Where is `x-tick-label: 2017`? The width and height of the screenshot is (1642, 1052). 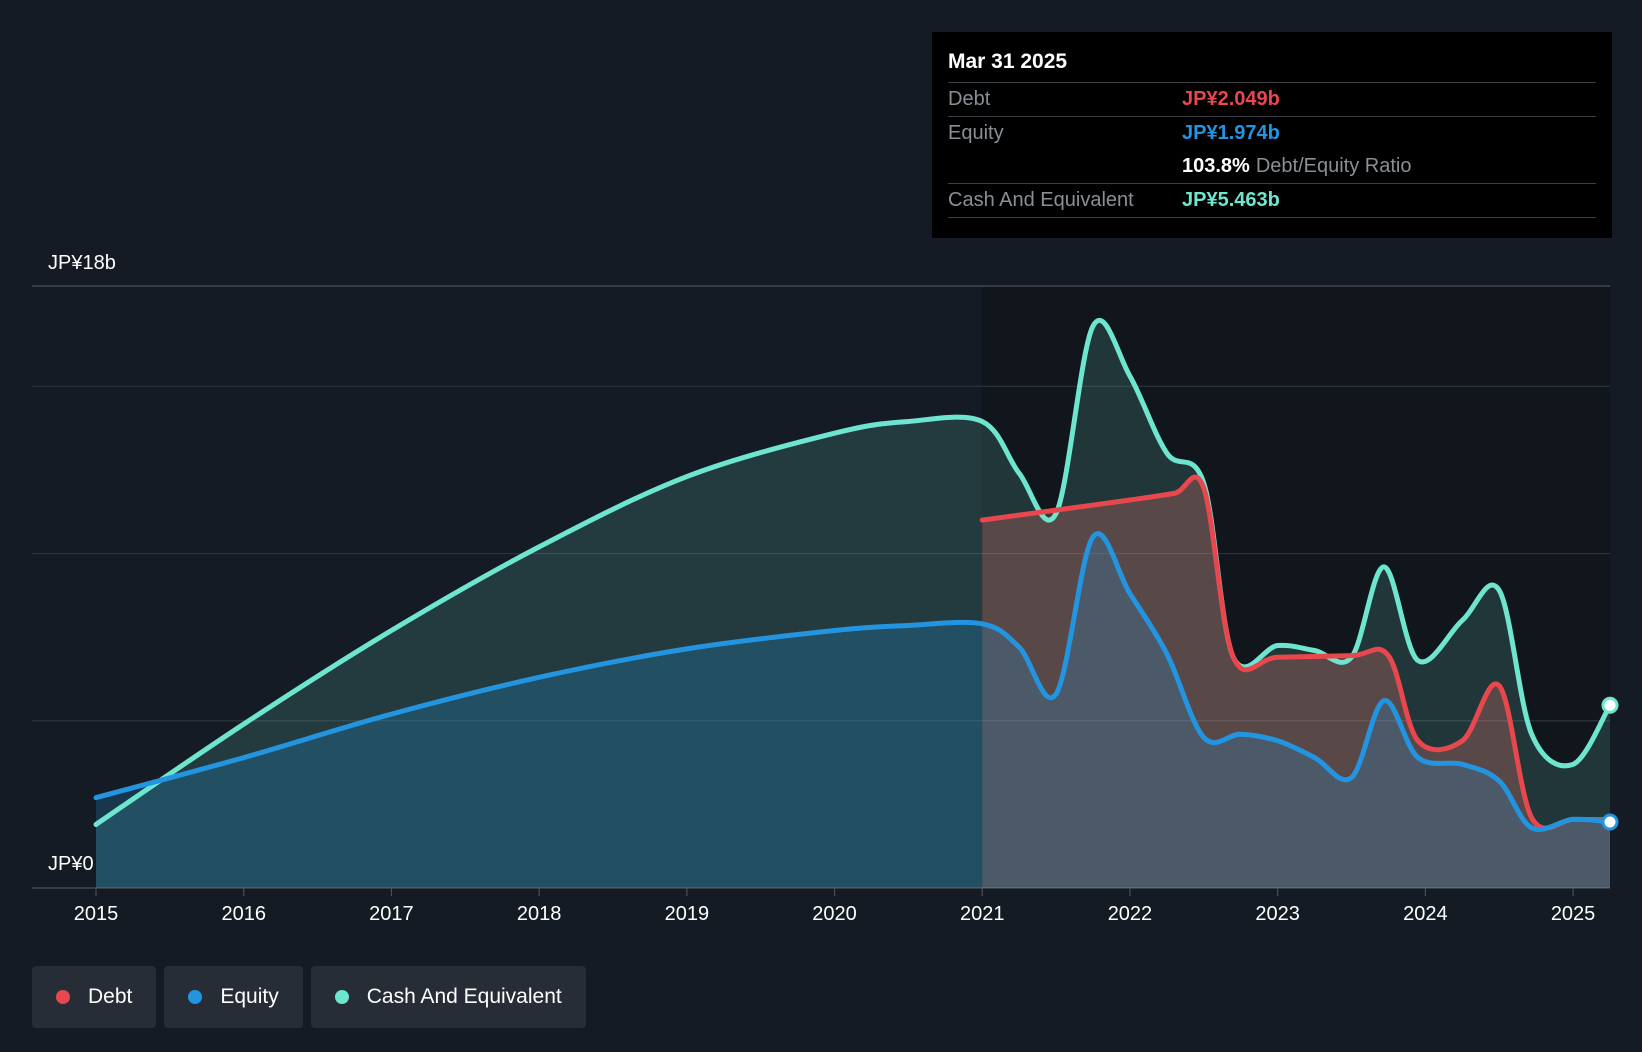 x-tick-label: 2017 is located at coordinates (391, 914).